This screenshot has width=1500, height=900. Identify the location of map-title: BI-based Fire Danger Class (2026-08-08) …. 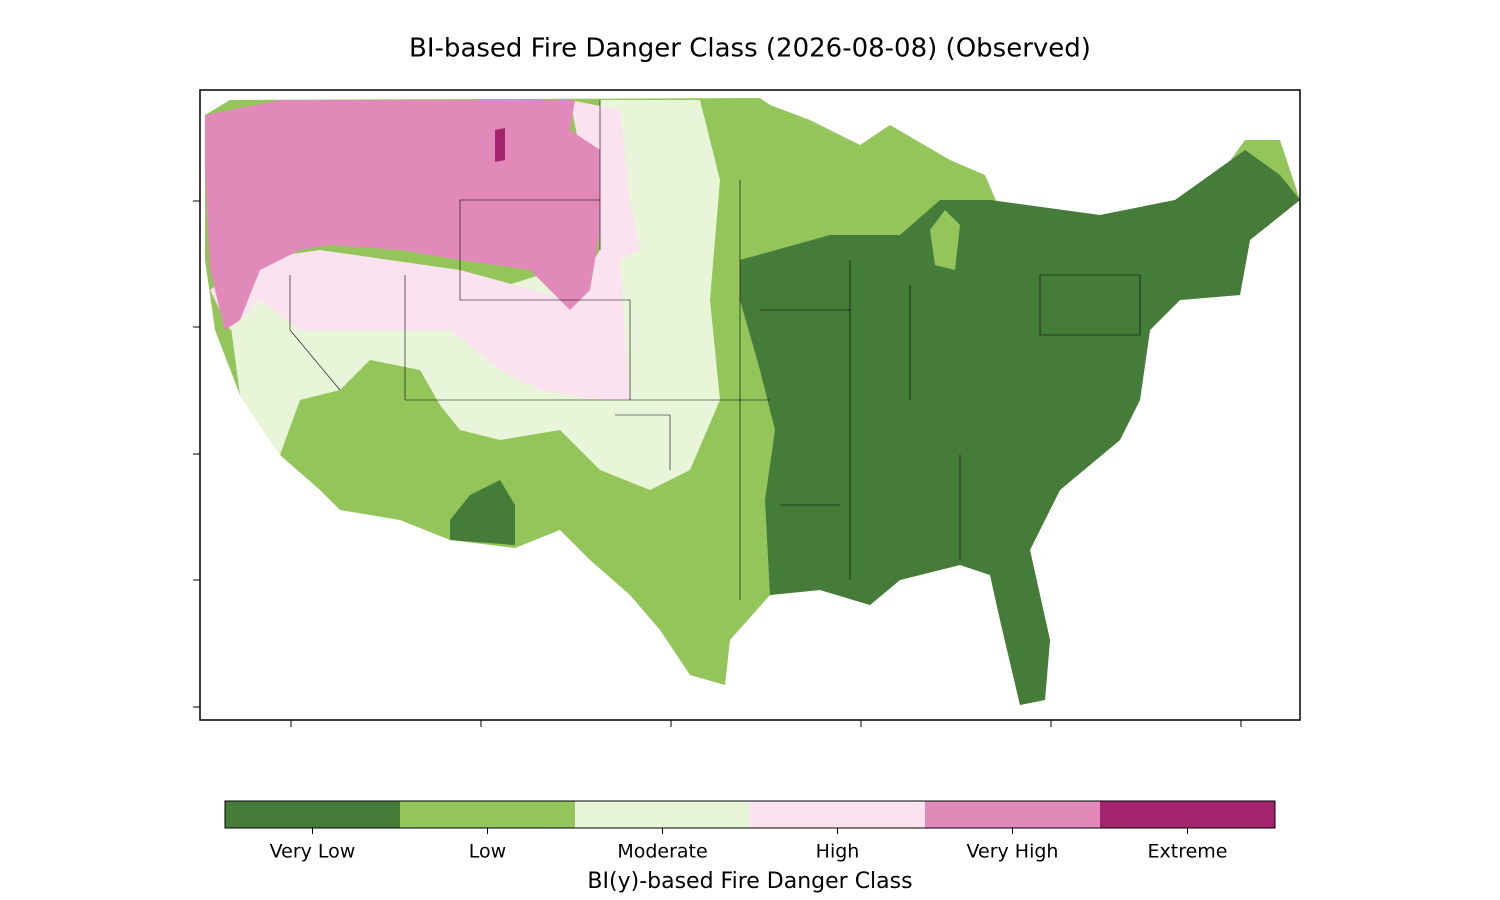
(750, 49).